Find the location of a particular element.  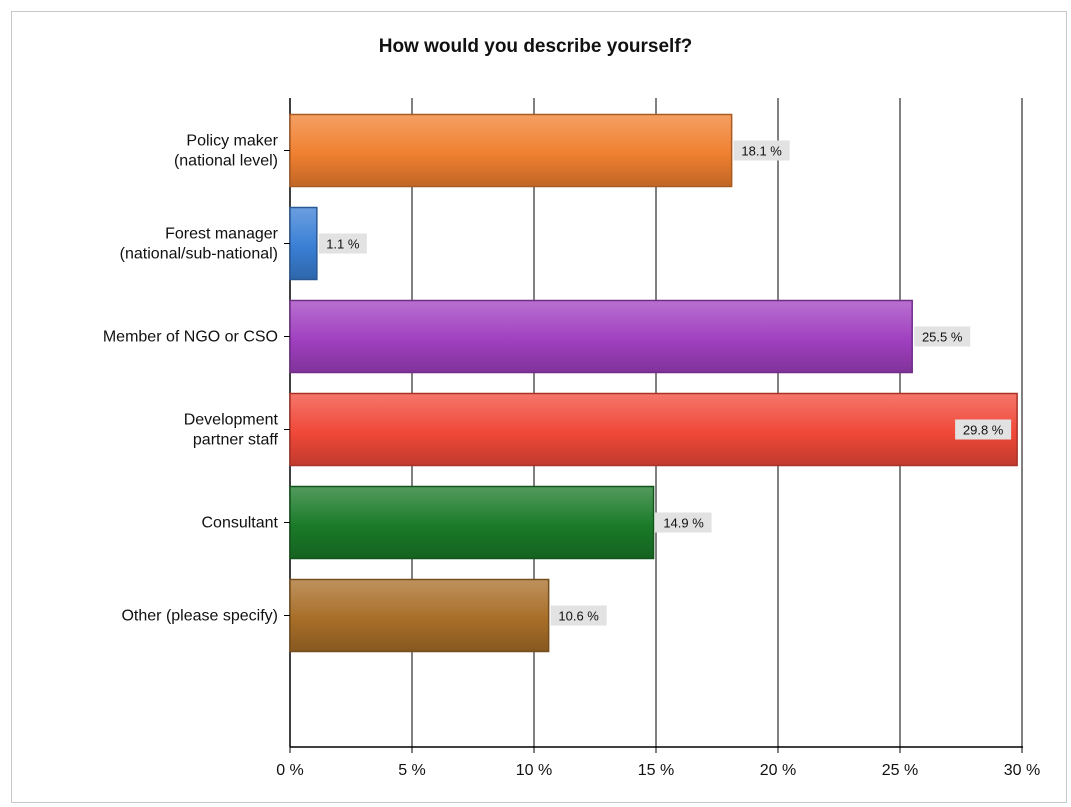

x-tick-label: 30 % is located at coordinates (1022, 770).